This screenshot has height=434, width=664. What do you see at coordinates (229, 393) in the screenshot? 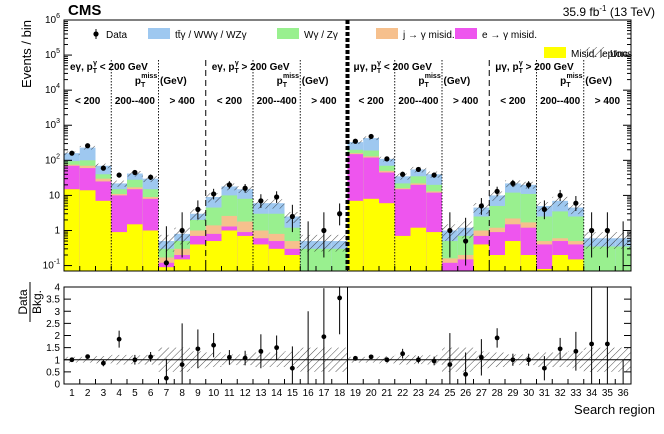
I see `xtick-label-11: 11` at bounding box center [229, 393].